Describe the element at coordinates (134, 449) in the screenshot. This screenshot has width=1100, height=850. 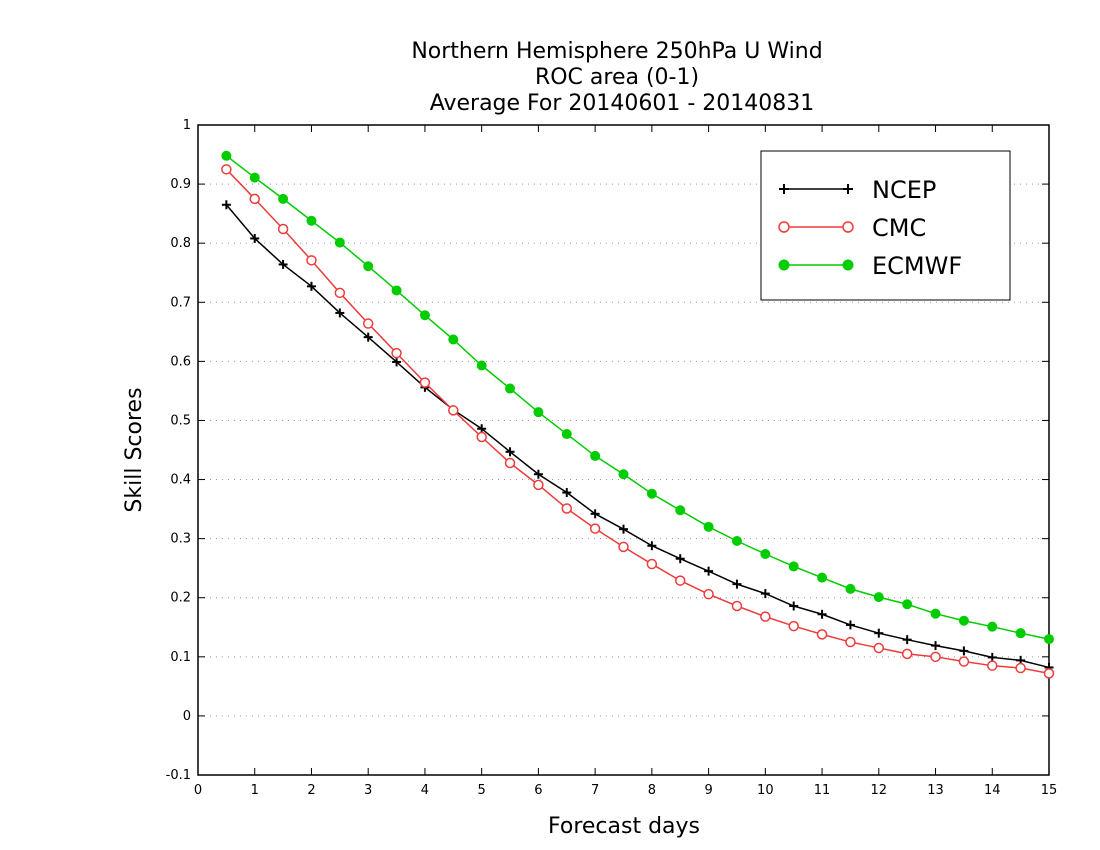
I see `y-axis-label: Skill Scores` at that location.